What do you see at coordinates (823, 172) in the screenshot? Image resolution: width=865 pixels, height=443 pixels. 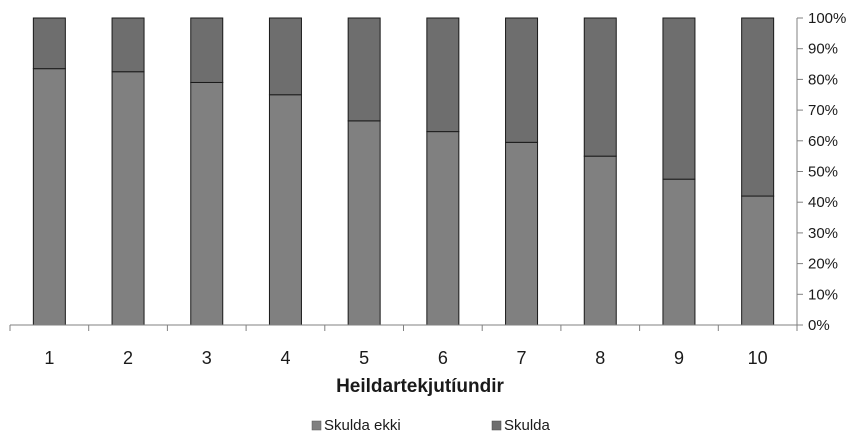 I see `y-tick-label: 50%` at bounding box center [823, 172].